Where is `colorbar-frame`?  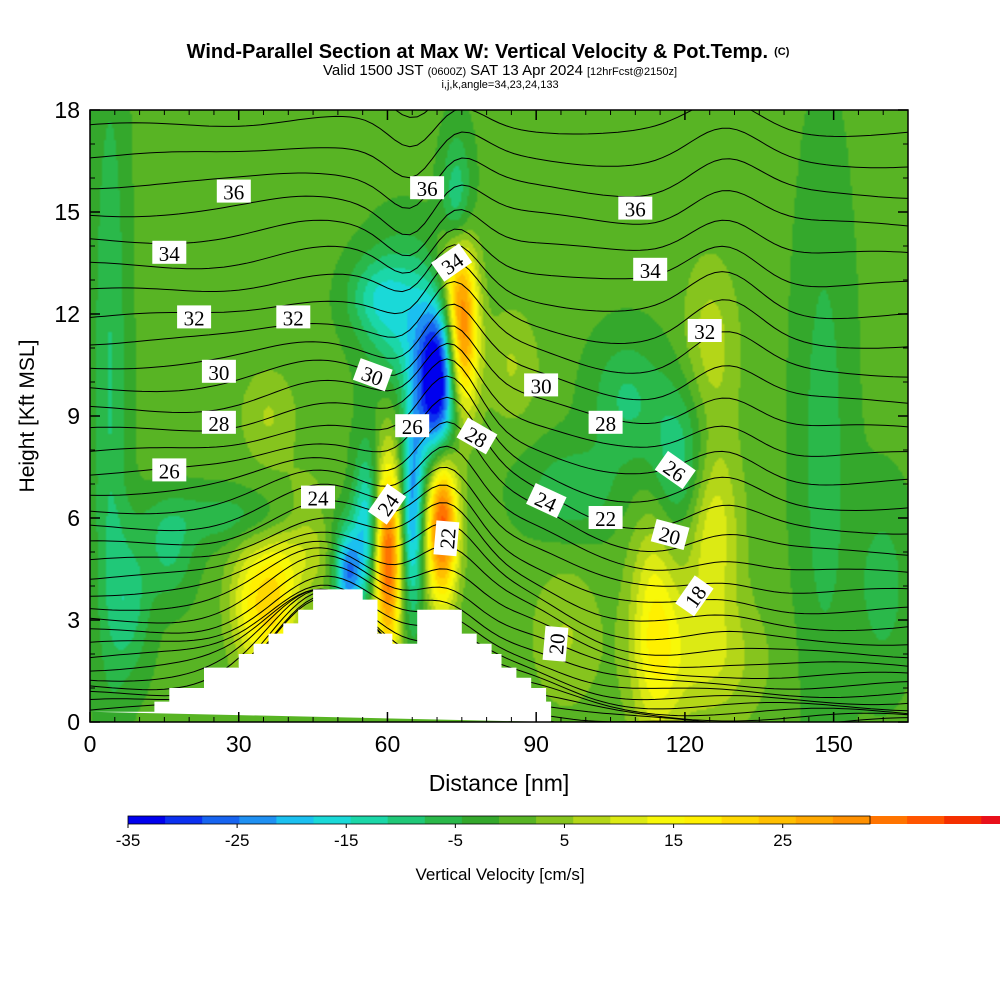 colorbar-frame is located at coordinates (499, 820).